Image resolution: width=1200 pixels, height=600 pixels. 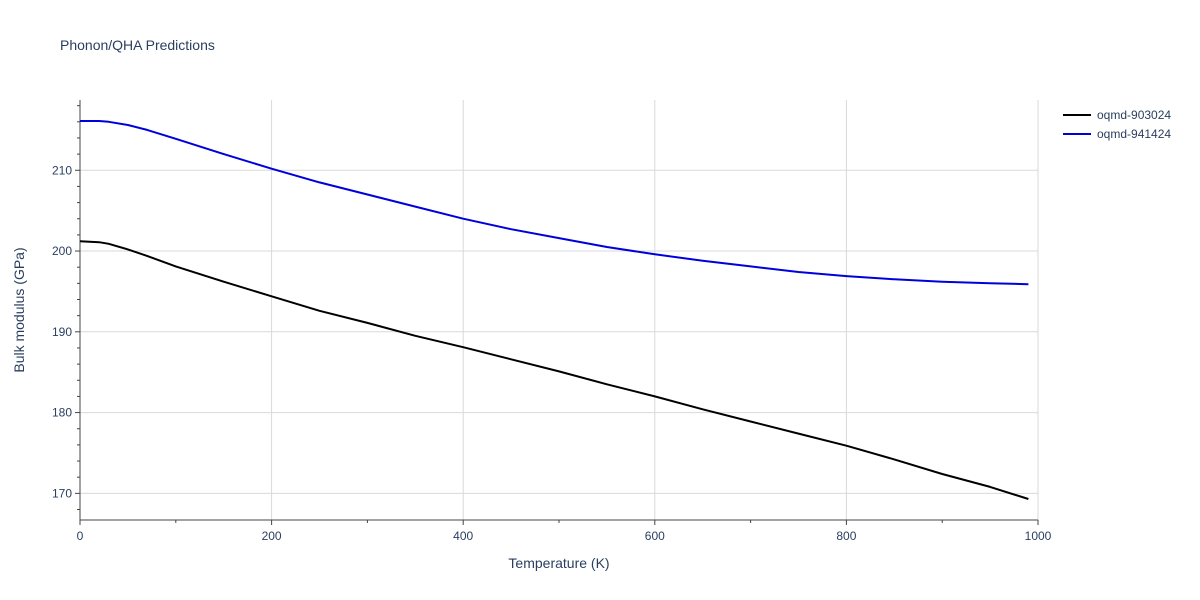 What do you see at coordinates (1117, 124) in the screenshot?
I see `legend: oqmd-903024 oqmd-941424` at bounding box center [1117, 124].